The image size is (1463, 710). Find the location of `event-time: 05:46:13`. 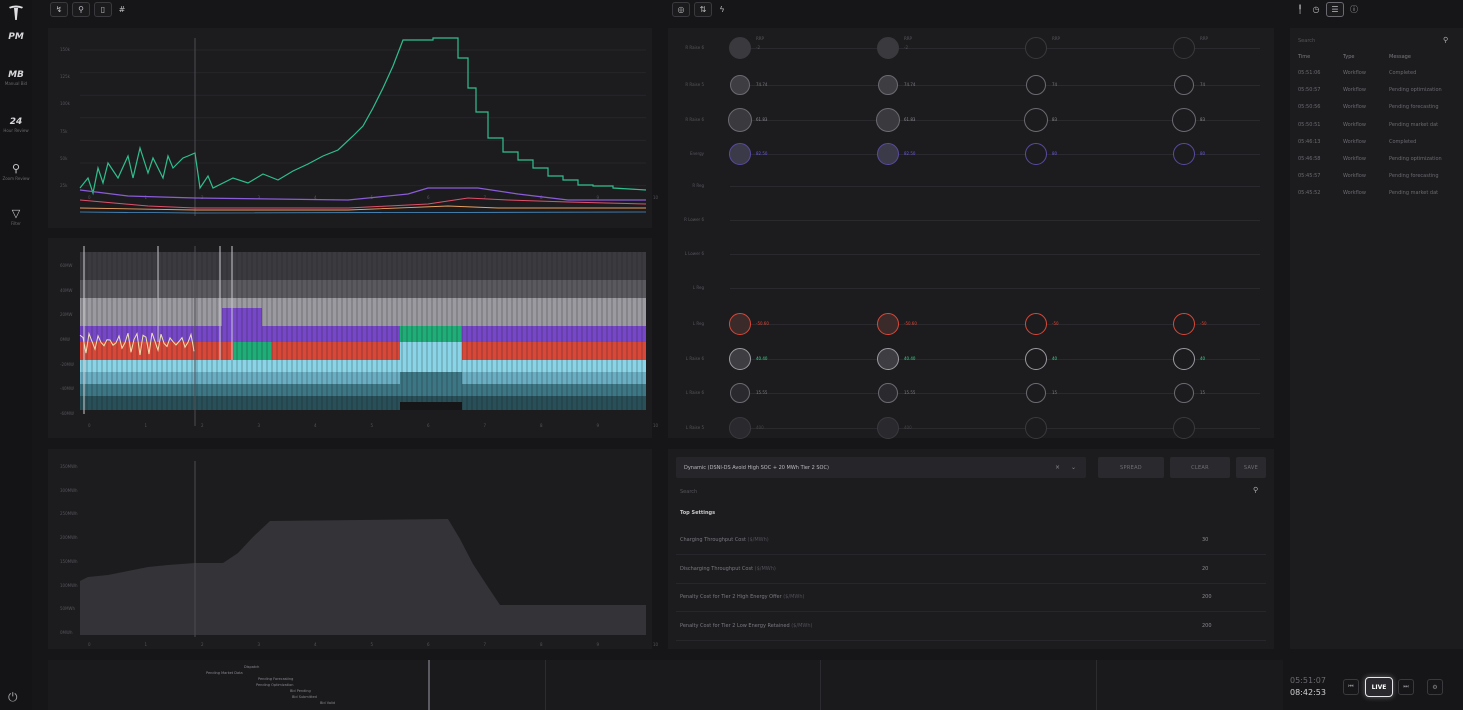

event-time: 05:46:13 is located at coordinates (1309, 141).